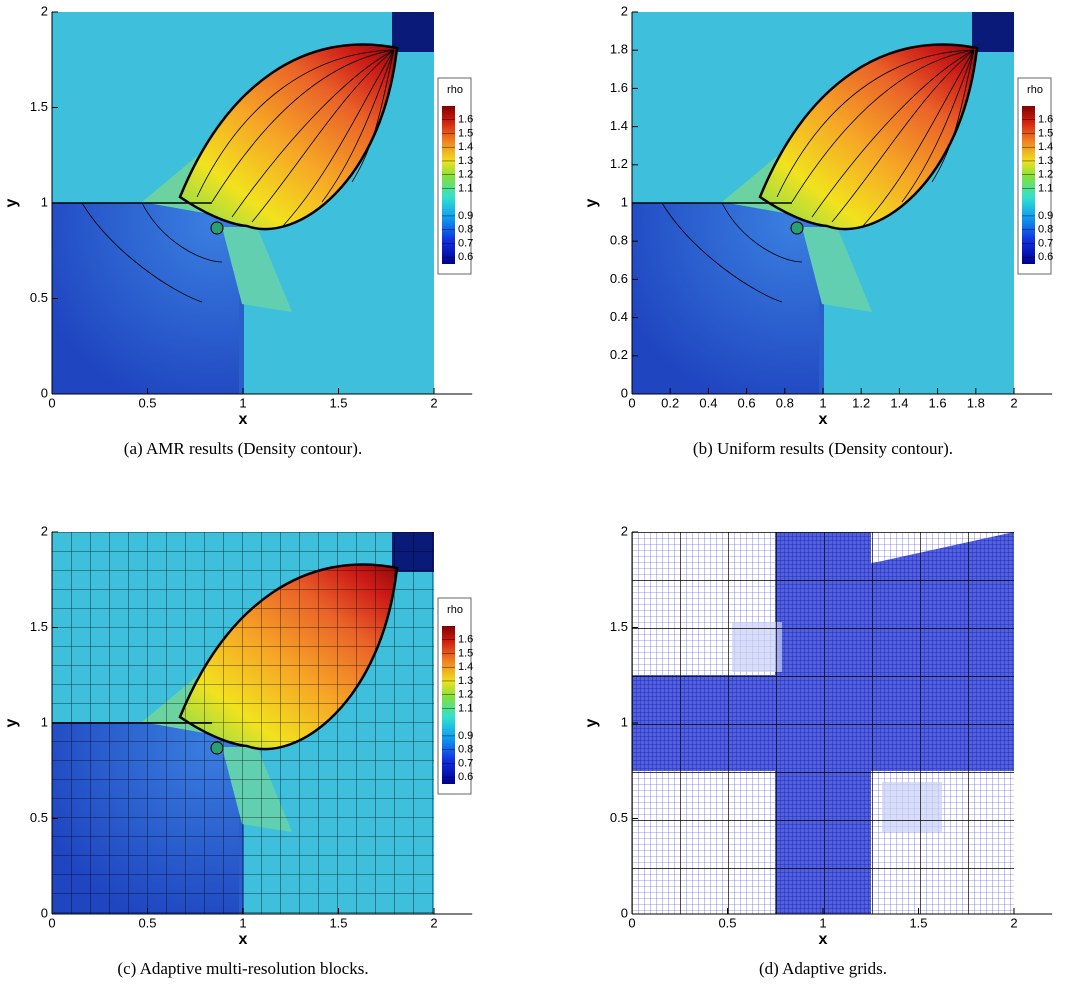 The image size is (1076, 994). Describe the element at coordinates (823, 723) in the screenshot. I see `panel-d-field` at that location.